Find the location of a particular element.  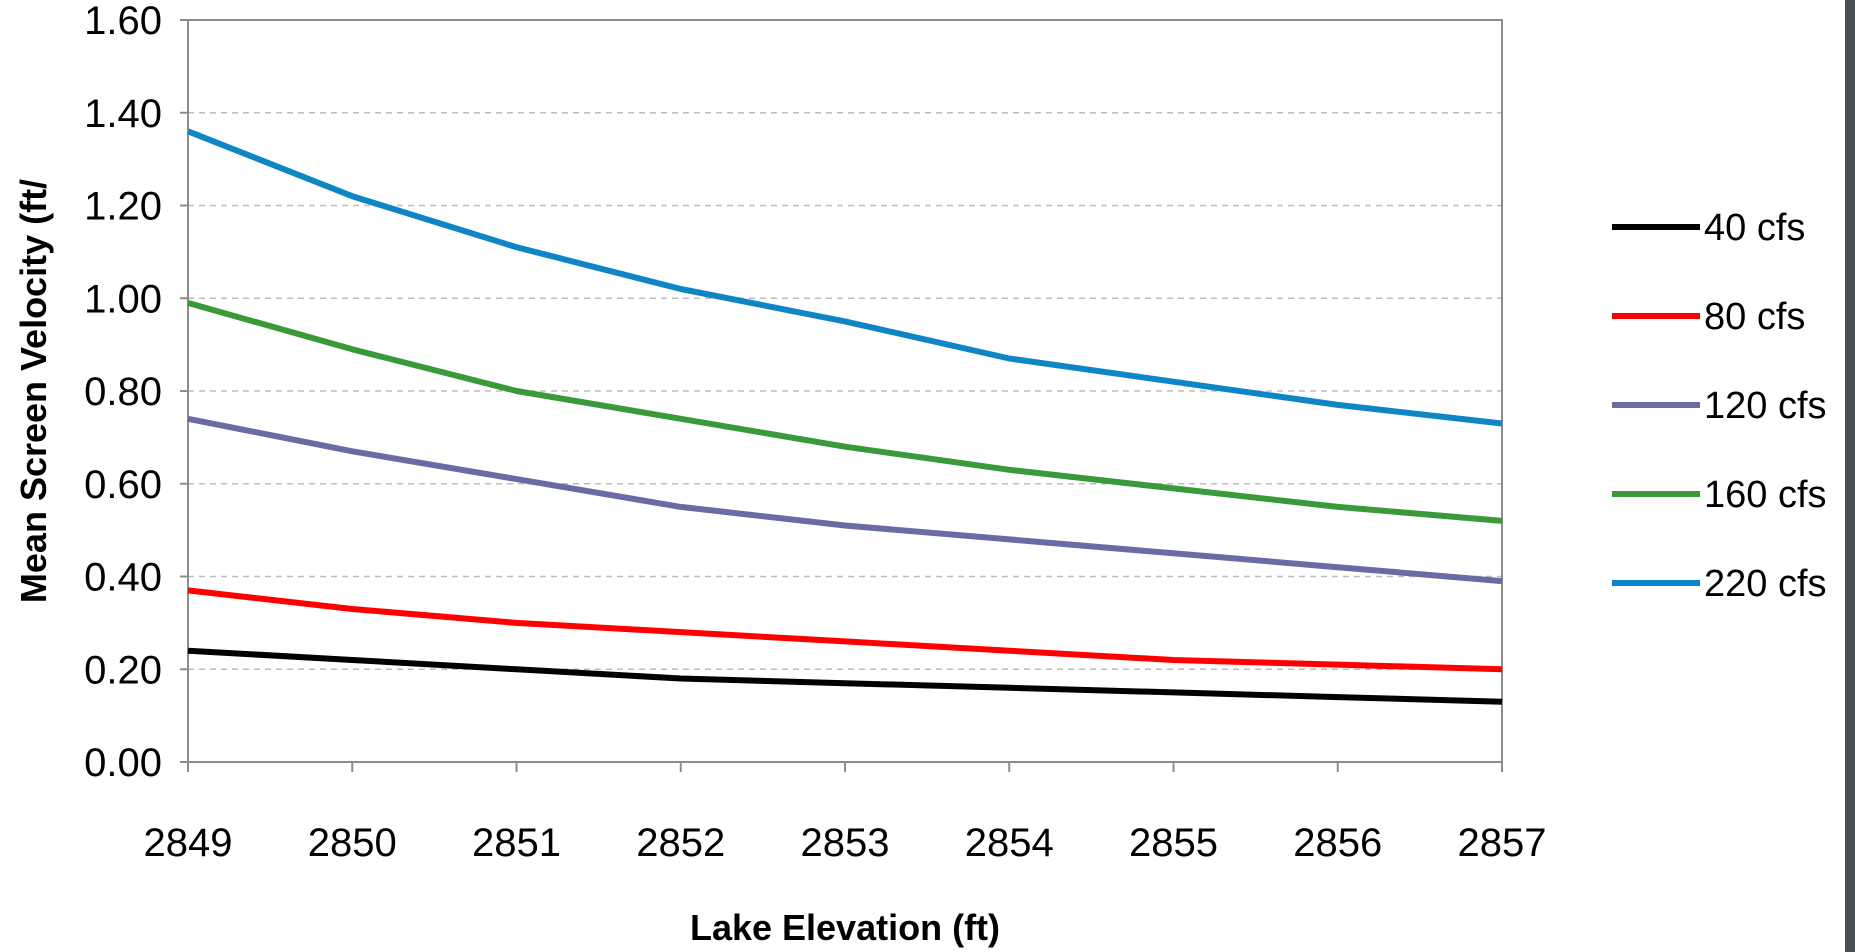

legend-label: 80 cfs is located at coordinates (1754, 317).